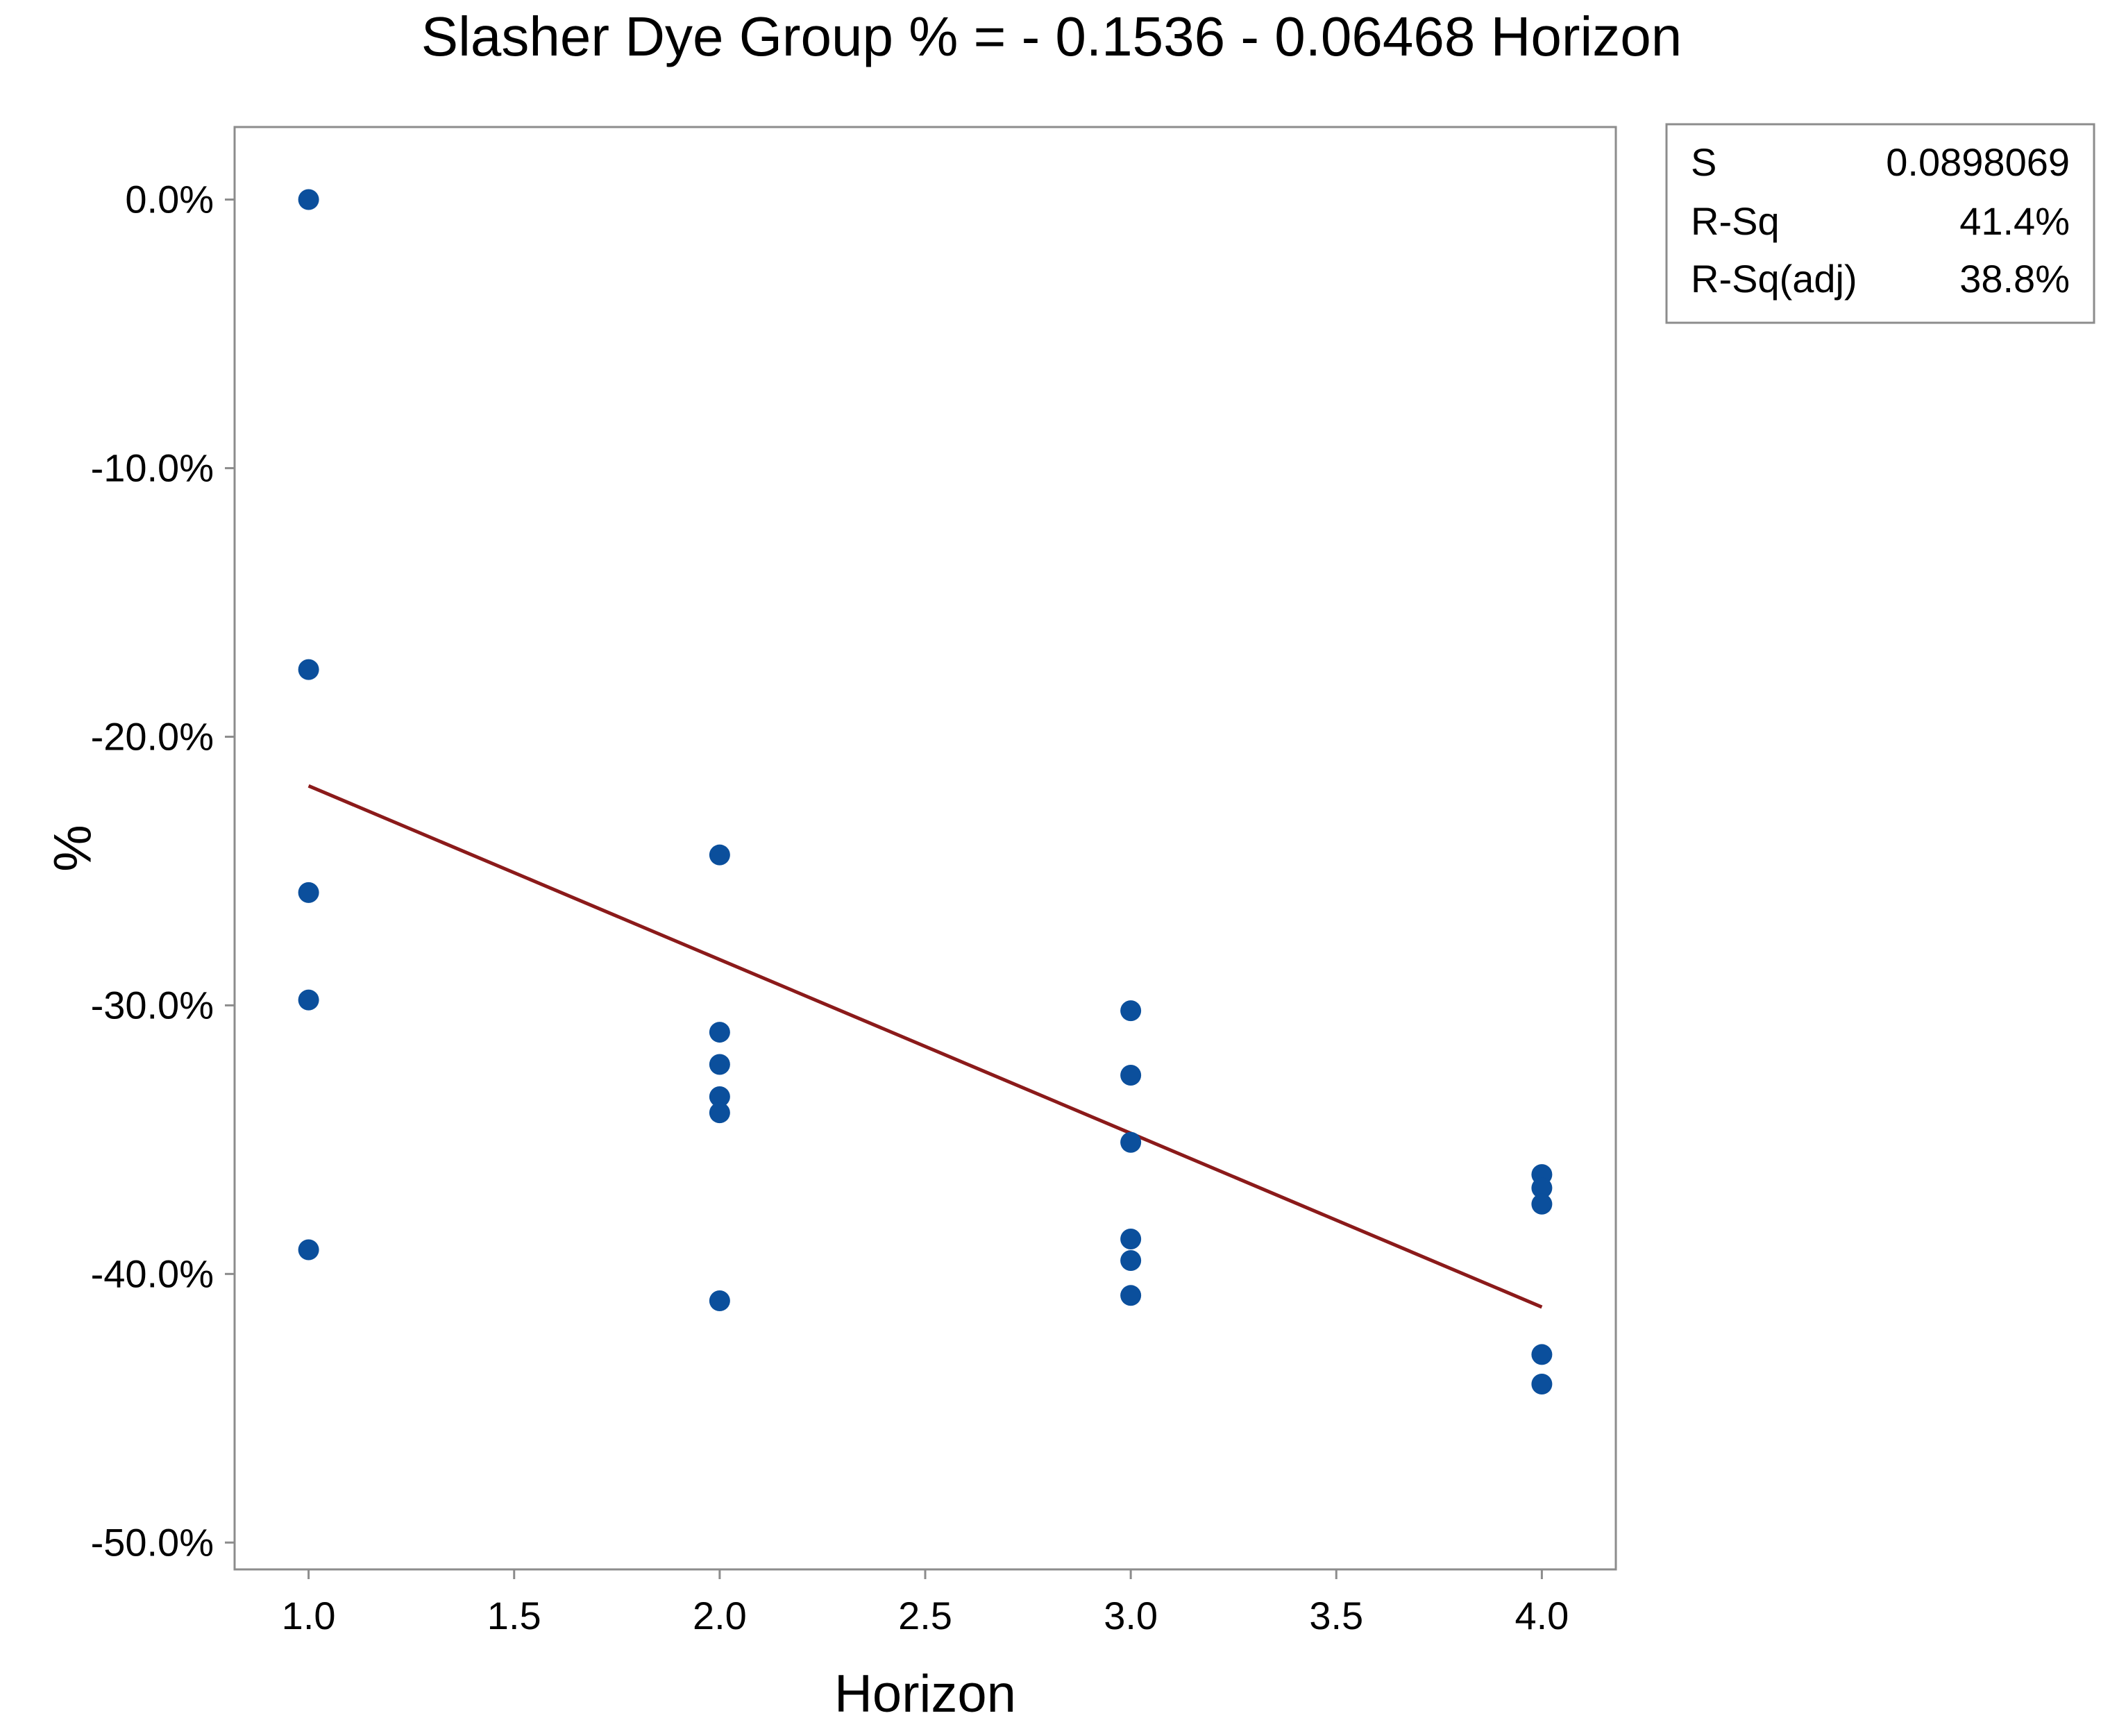 This screenshot has width=2101, height=1736. What do you see at coordinates (1131, 1615) in the screenshot?
I see `x-tick-label: 3.0` at bounding box center [1131, 1615].